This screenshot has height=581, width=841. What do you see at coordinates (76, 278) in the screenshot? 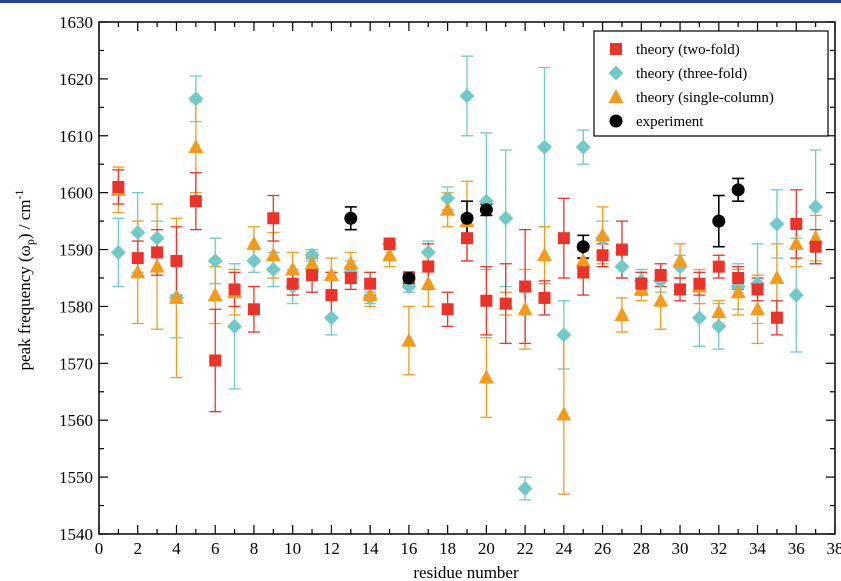
I see `y-tick-labels: 1540 1550 1560 1570 1580 1590 1600 1610 1620 1630` at bounding box center [76, 278].